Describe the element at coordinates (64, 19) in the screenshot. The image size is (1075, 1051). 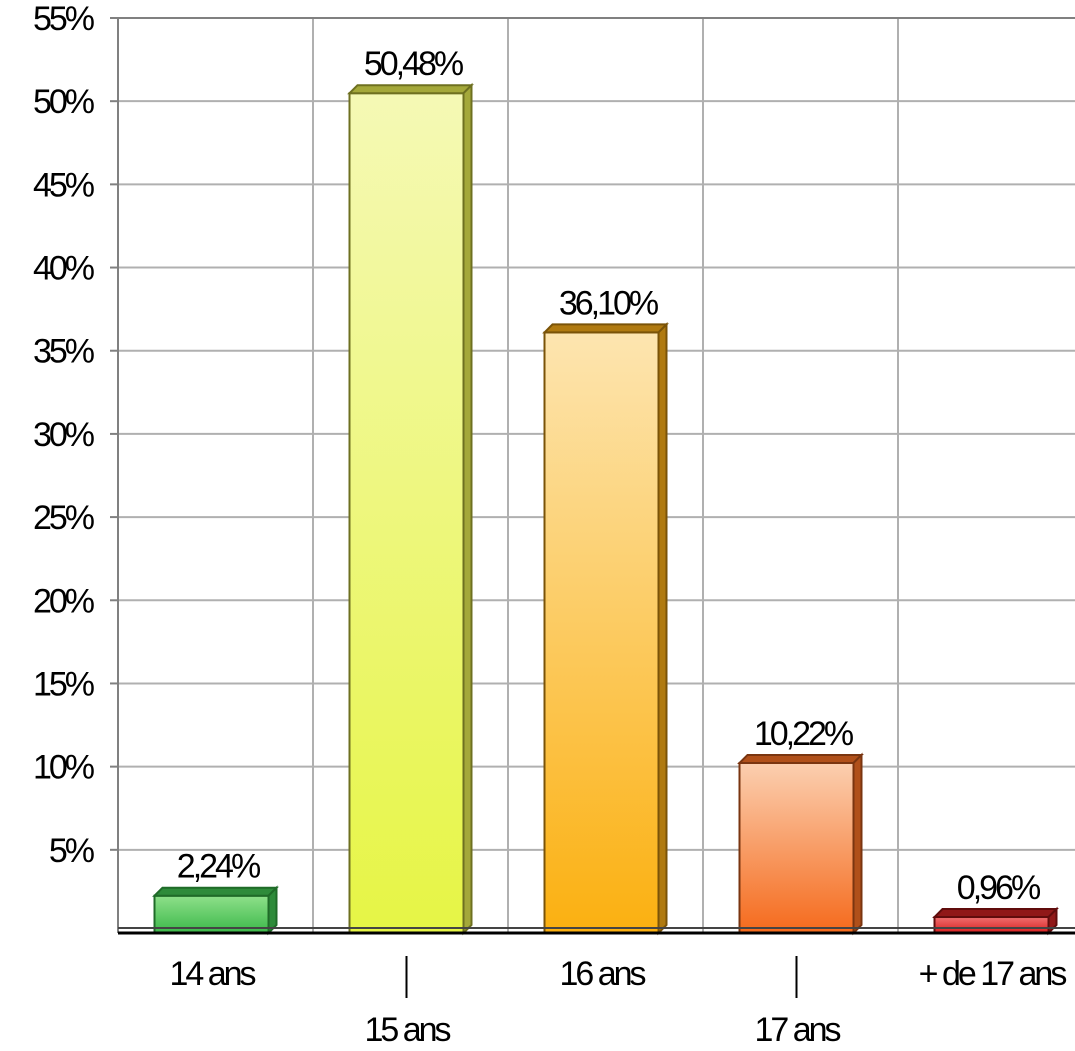
I see `y-tick-label: 55%` at that location.